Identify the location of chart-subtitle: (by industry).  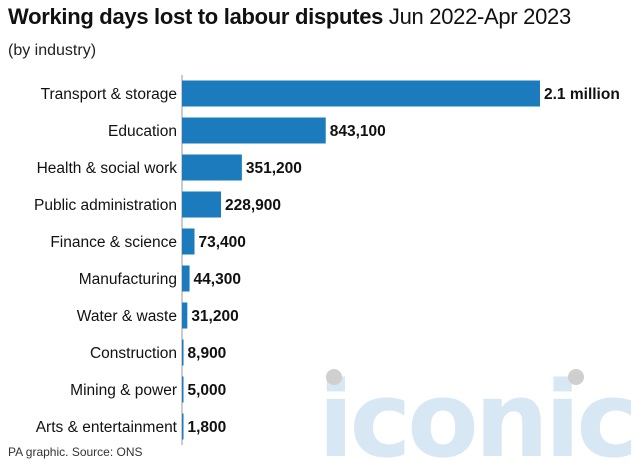
(52, 50).